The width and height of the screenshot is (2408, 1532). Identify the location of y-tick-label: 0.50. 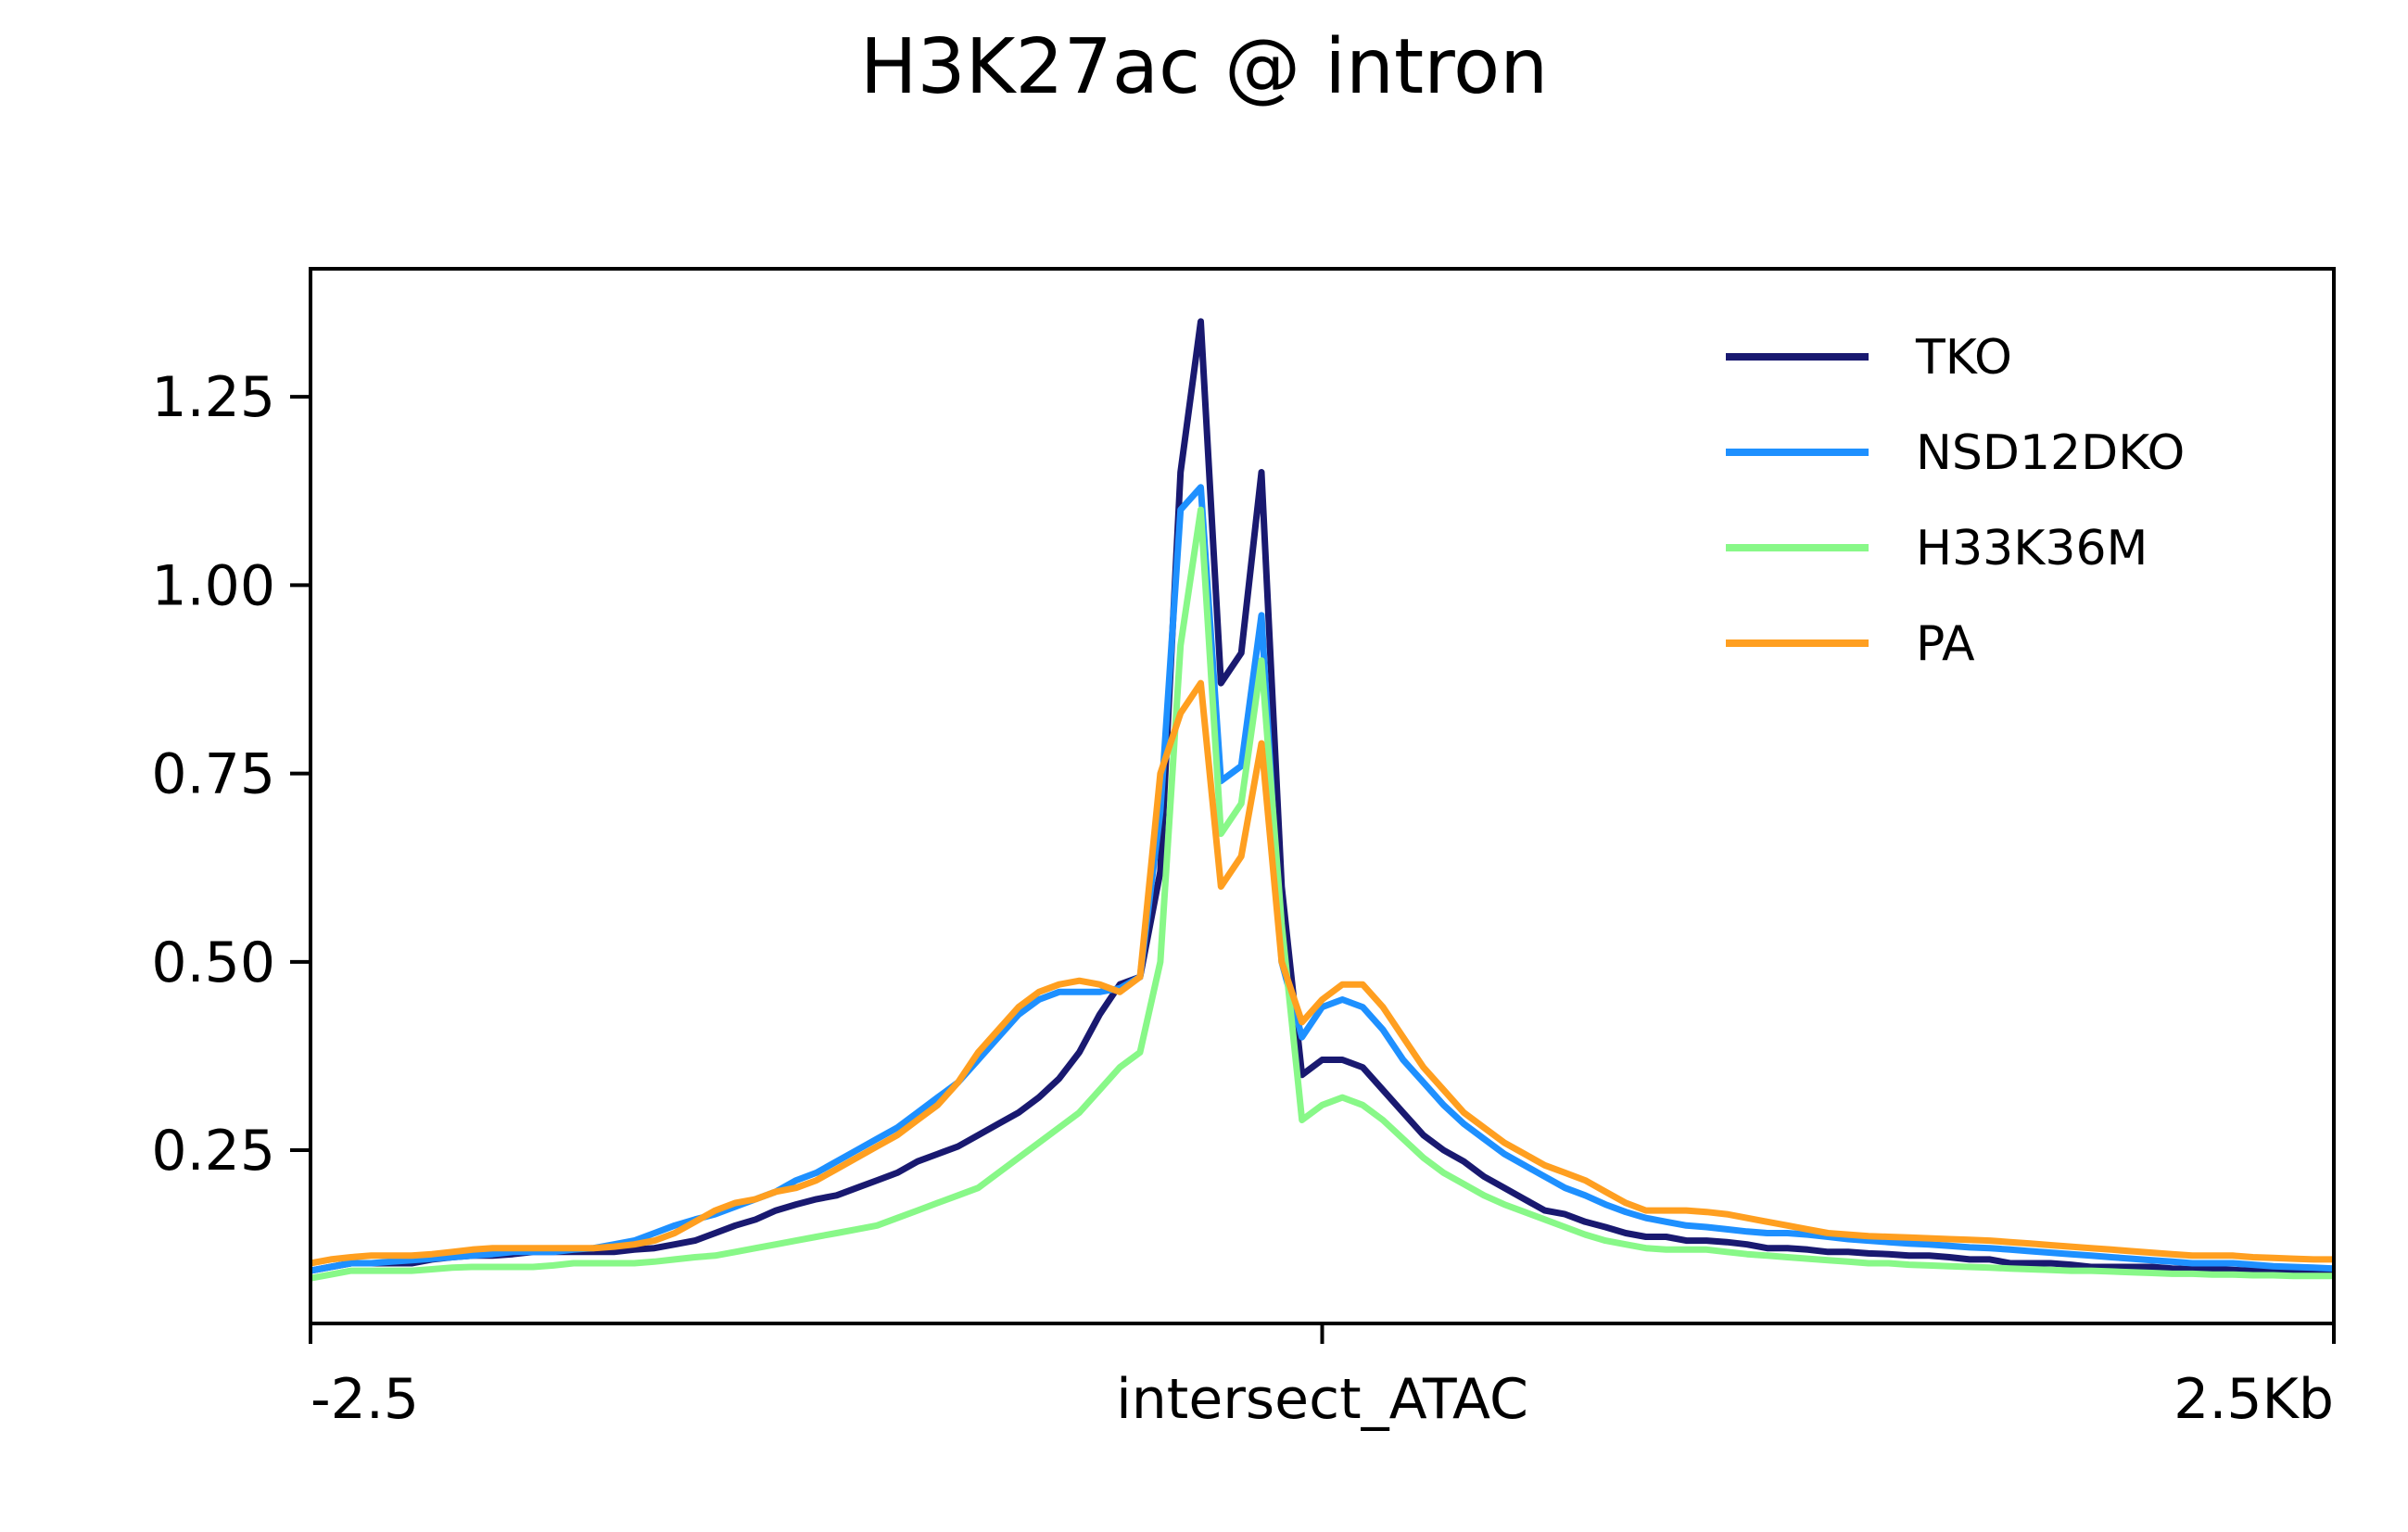
(213, 963).